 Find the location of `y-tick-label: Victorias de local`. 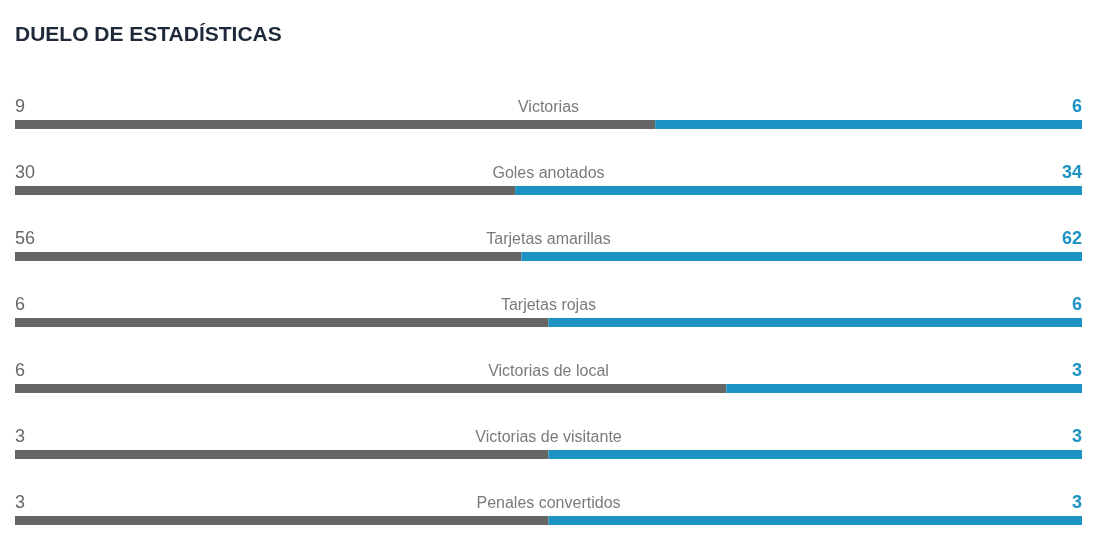

y-tick-label: Victorias de local is located at coordinates (548, 370).